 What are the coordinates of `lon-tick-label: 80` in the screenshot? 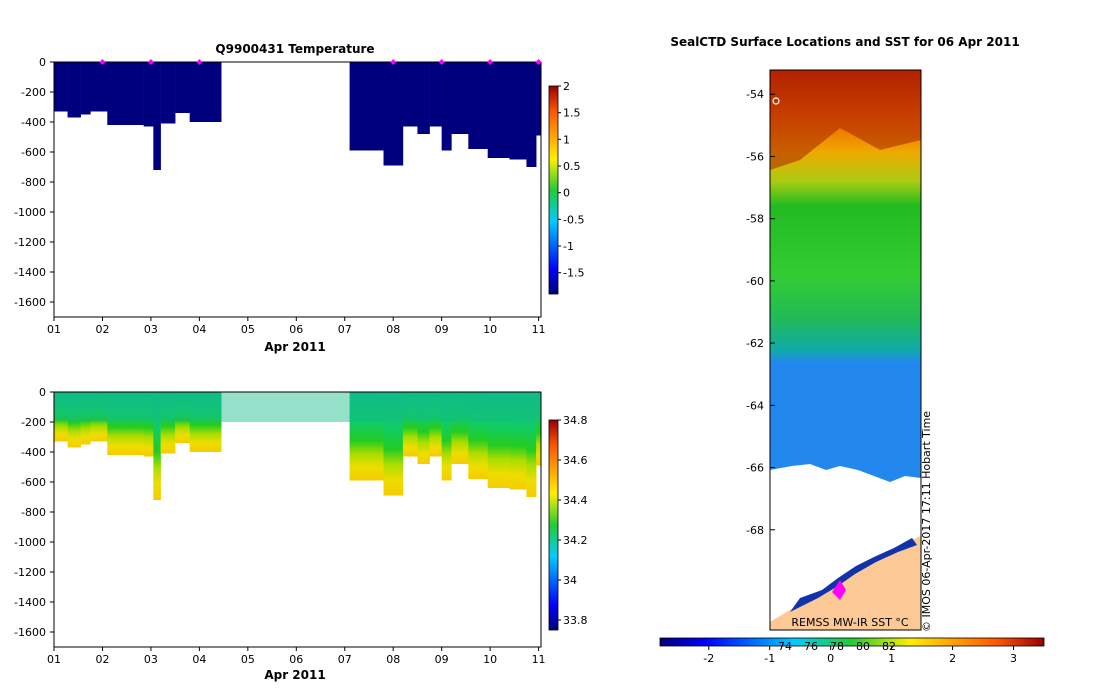 It's located at (863, 646).